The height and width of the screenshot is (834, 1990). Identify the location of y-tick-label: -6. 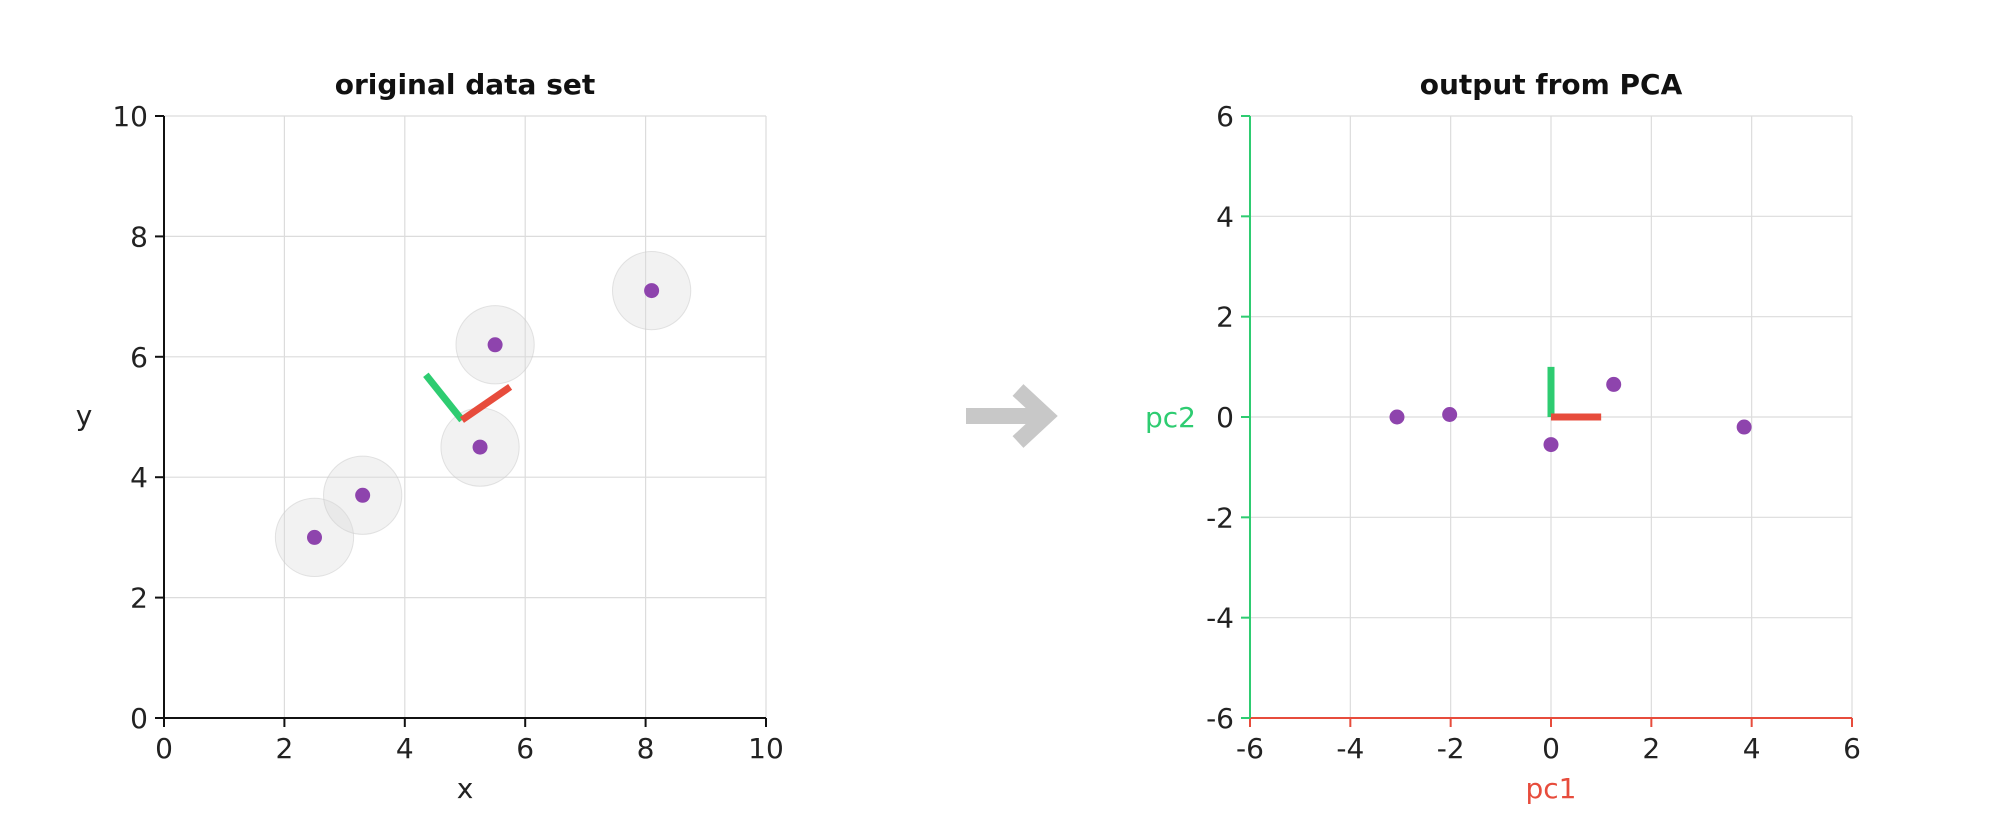
(1220, 718).